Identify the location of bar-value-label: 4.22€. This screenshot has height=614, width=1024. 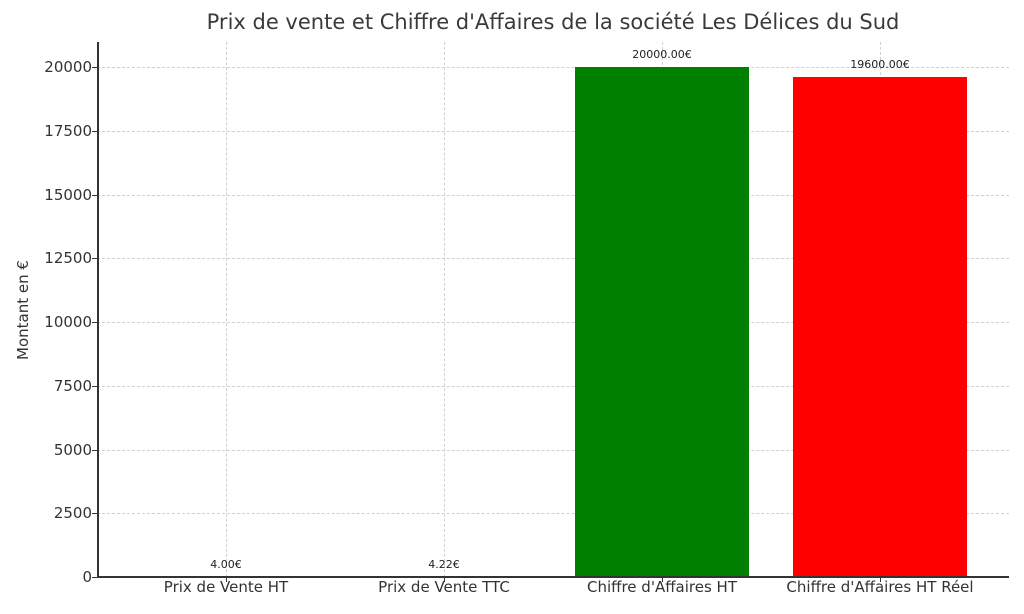
(444, 564).